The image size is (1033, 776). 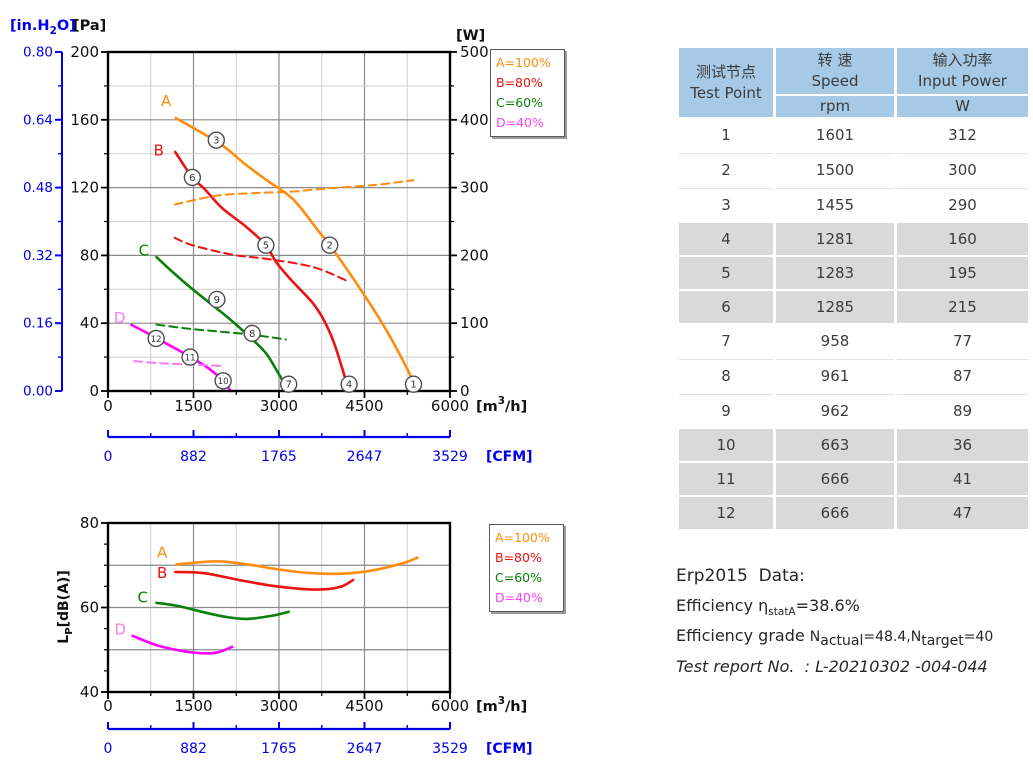 I want to click on erp-text-segment: Test report No. : L-20210302 -004-044, so click(x=832, y=667).